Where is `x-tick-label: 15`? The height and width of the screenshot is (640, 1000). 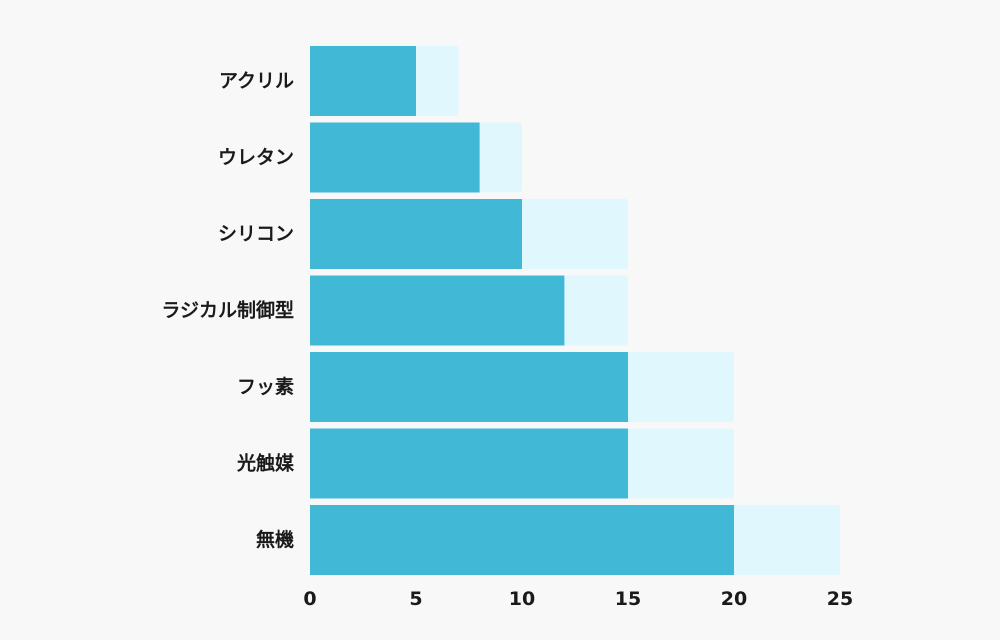
x-tick-label: 15 is located at coordinates (628, 599).